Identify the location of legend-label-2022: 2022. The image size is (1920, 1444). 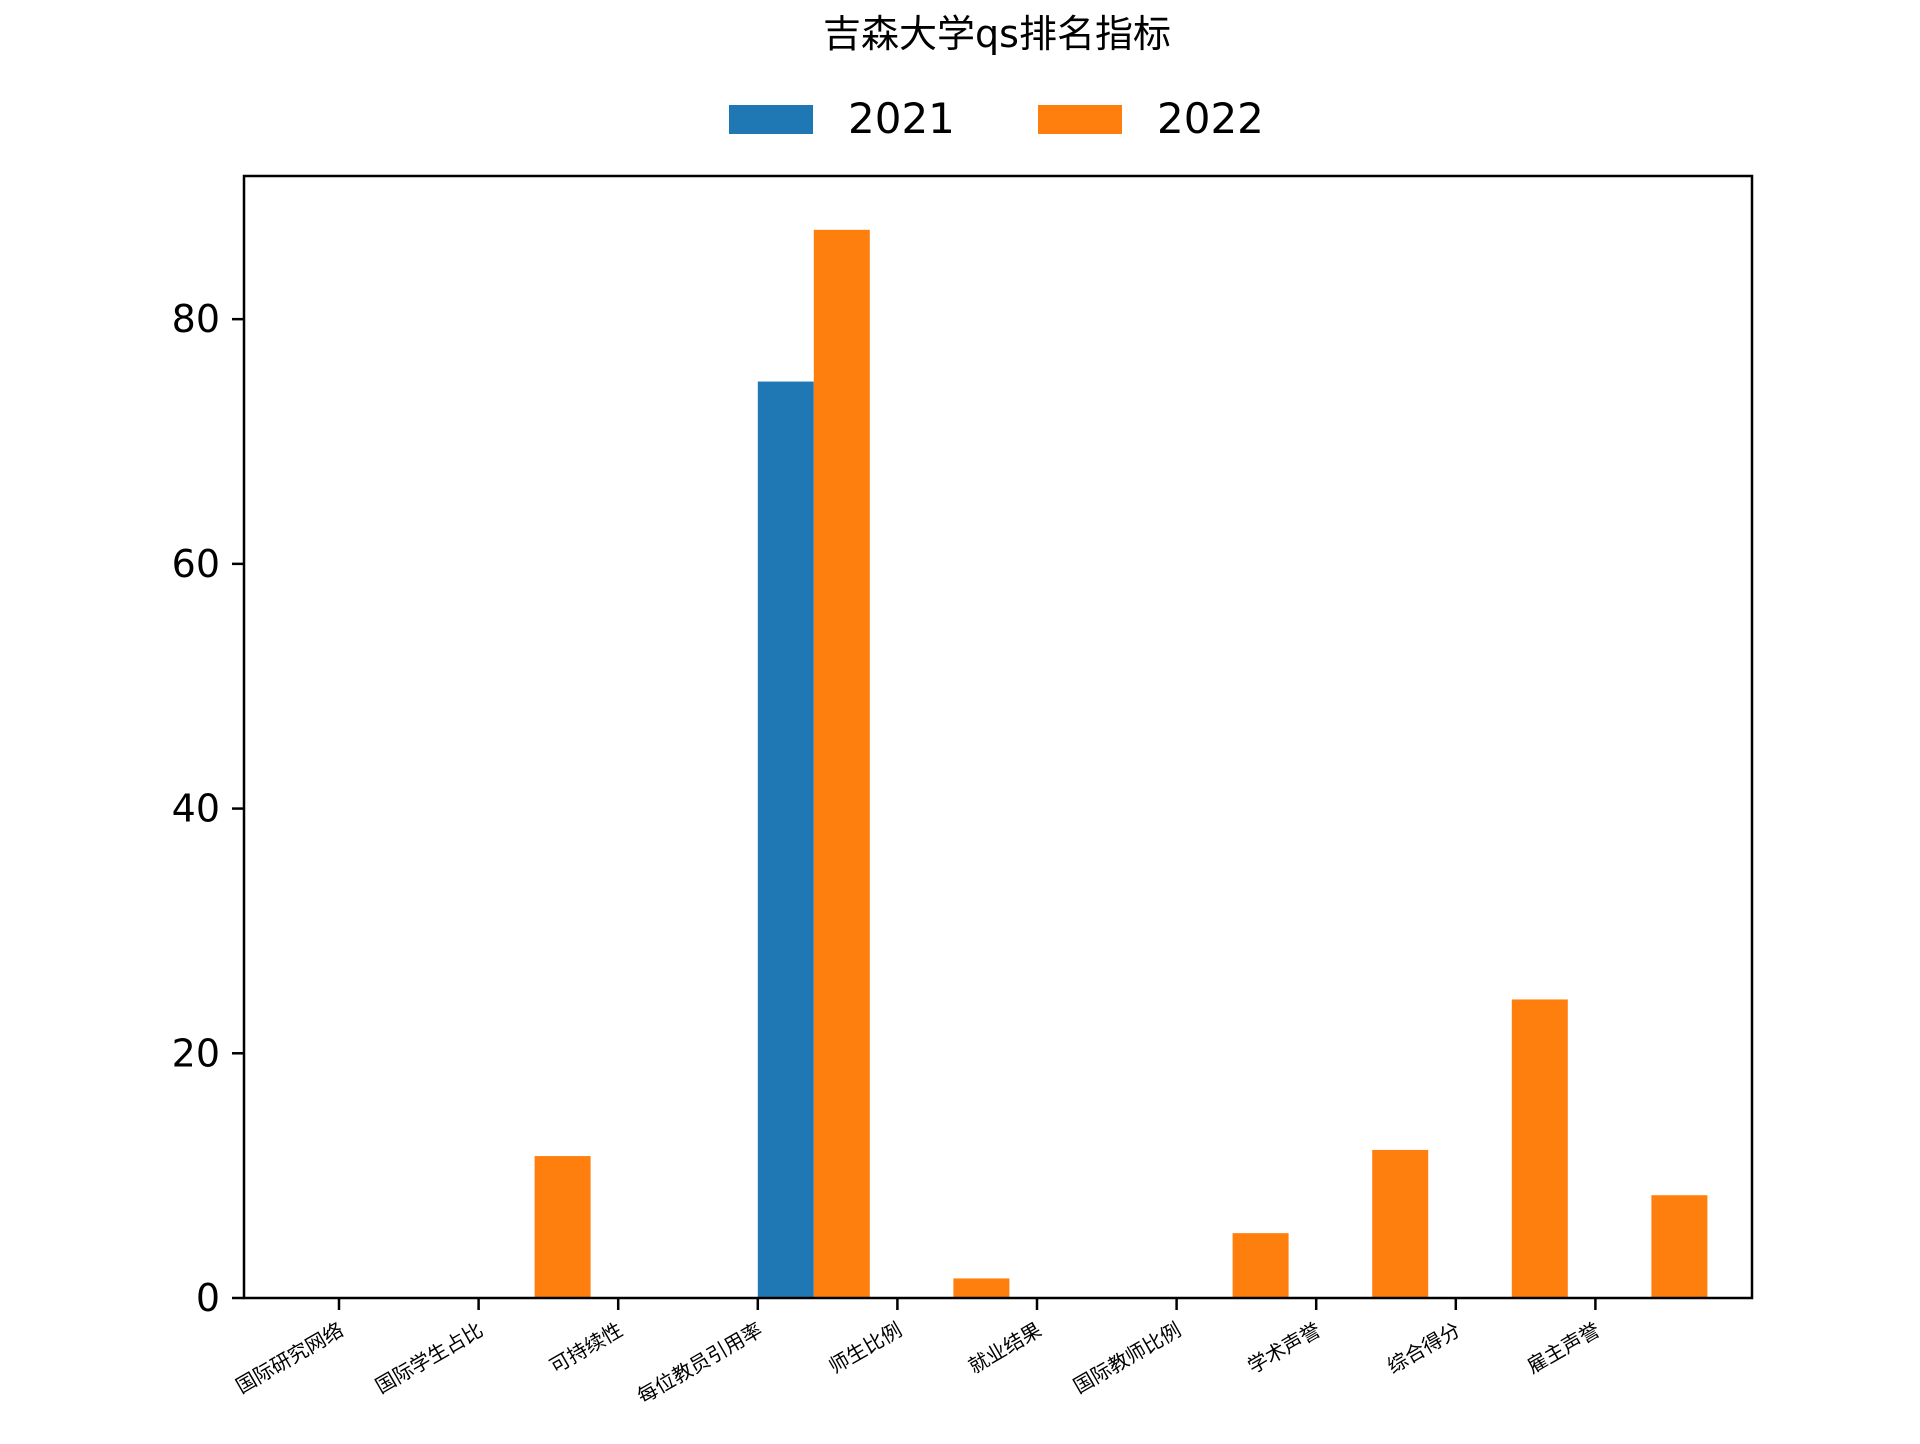
(1210, 118).